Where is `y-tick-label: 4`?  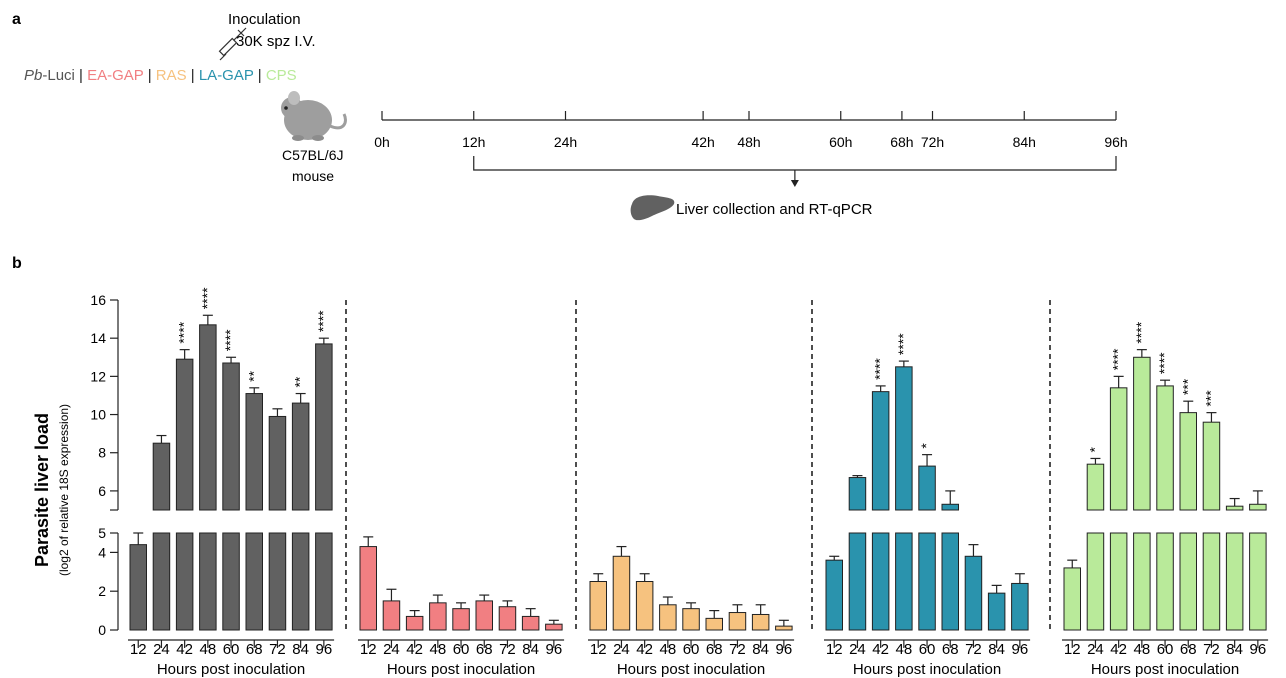
y-tick-label: 4 is located at coordinates (102, 552).